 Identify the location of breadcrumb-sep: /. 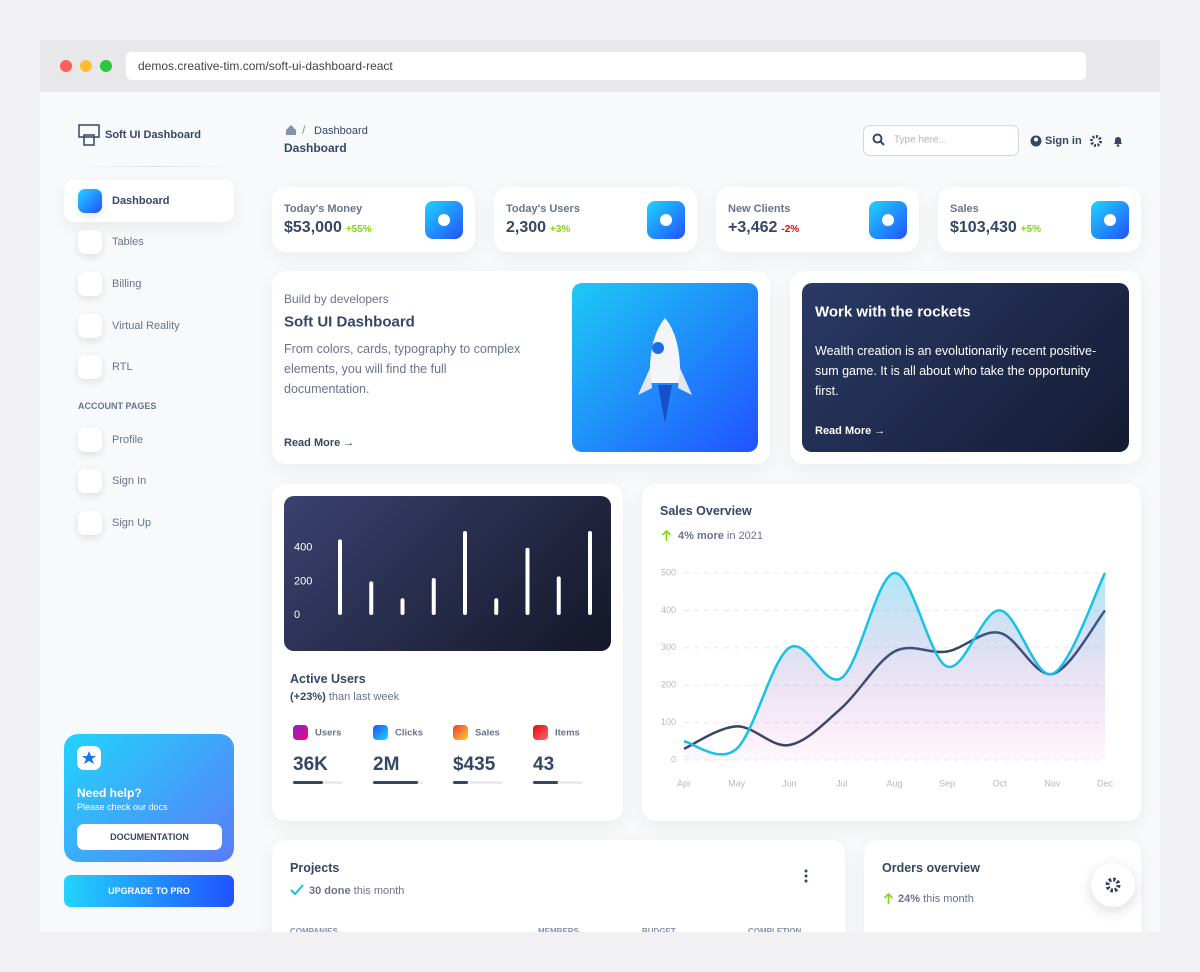
(304, 130).